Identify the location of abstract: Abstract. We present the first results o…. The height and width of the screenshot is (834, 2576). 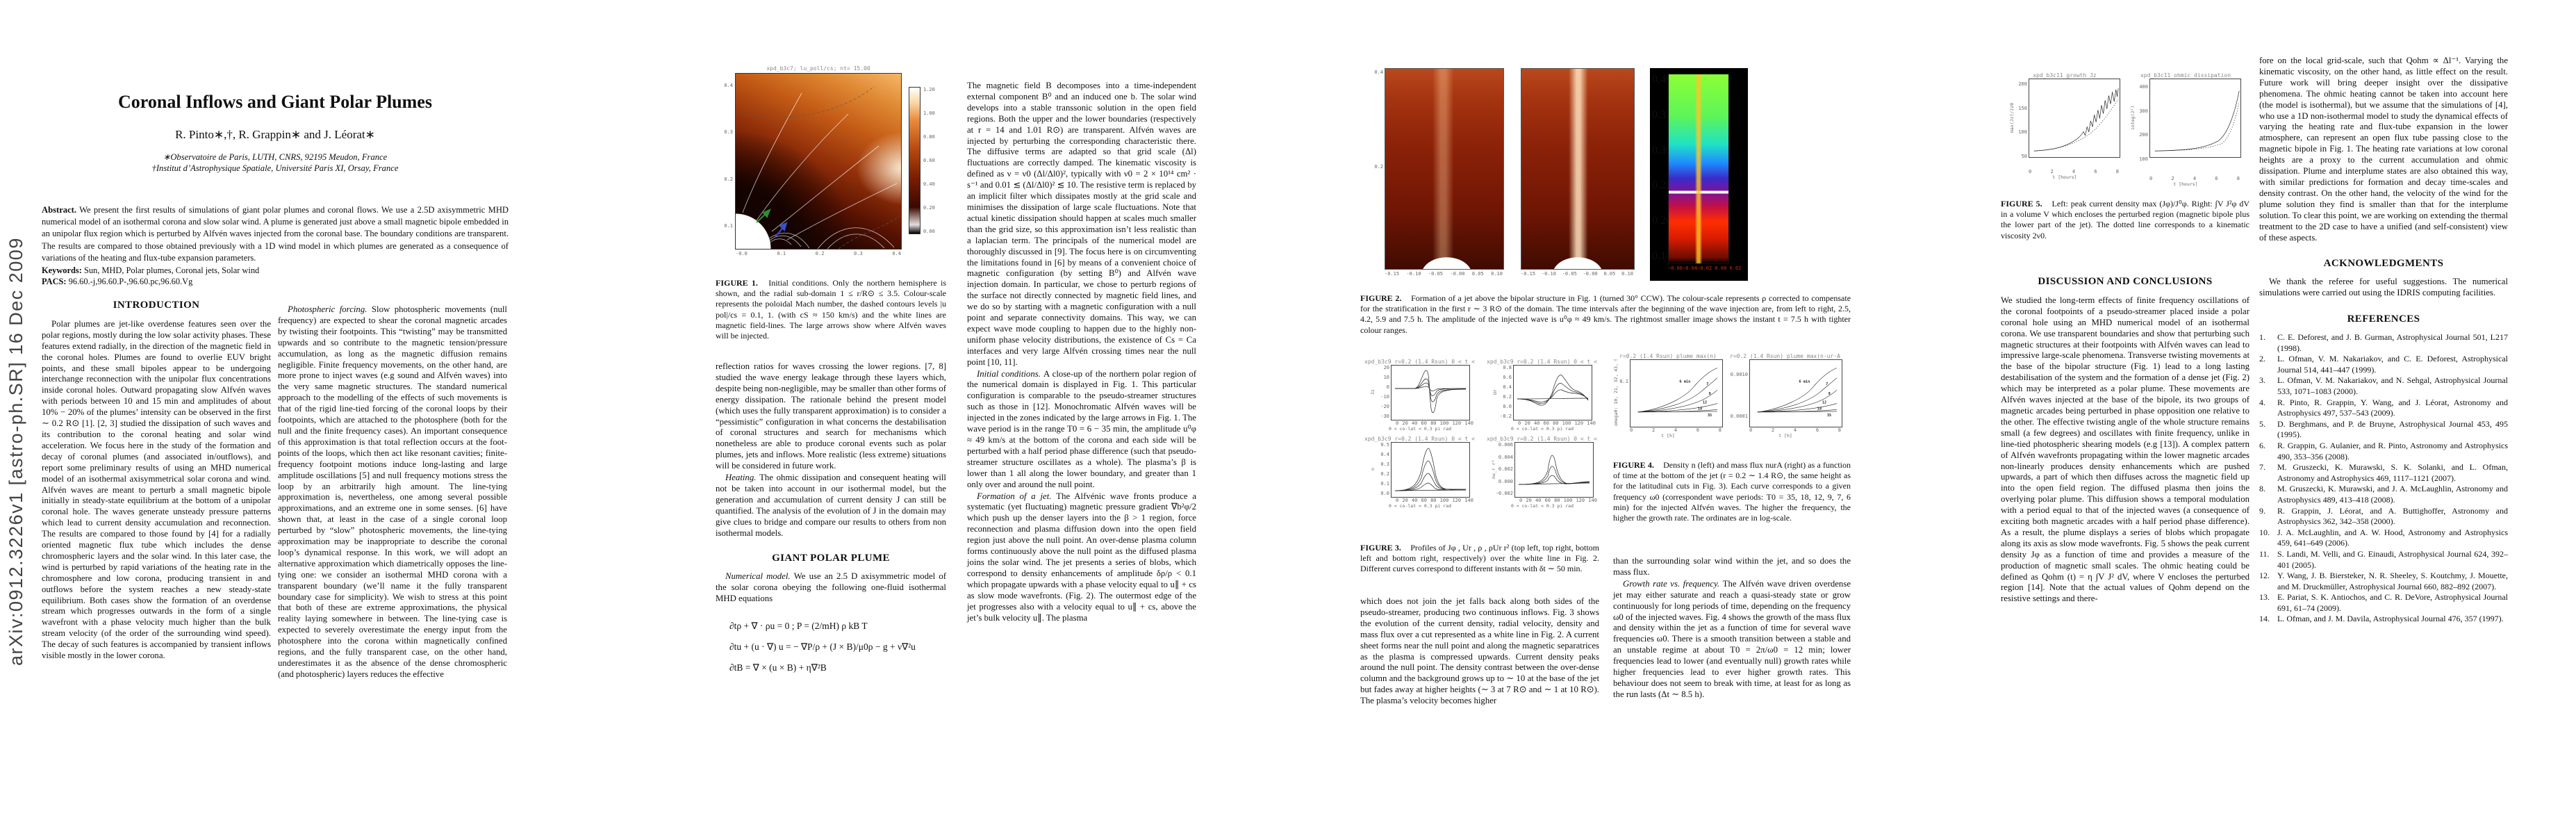
(276, 234).